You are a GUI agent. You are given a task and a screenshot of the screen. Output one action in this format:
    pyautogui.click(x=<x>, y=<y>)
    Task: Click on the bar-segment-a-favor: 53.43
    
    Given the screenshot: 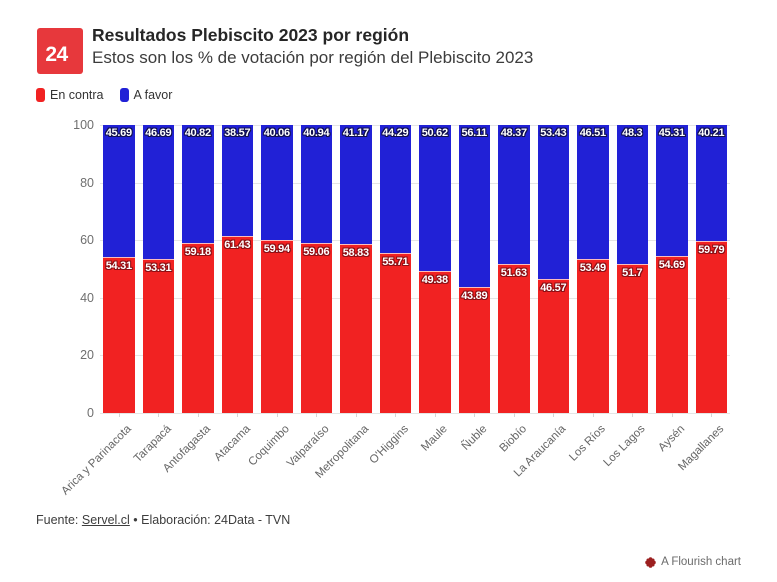 What is the action you would take?
    pyautogui.click(x=553, y=202)
    